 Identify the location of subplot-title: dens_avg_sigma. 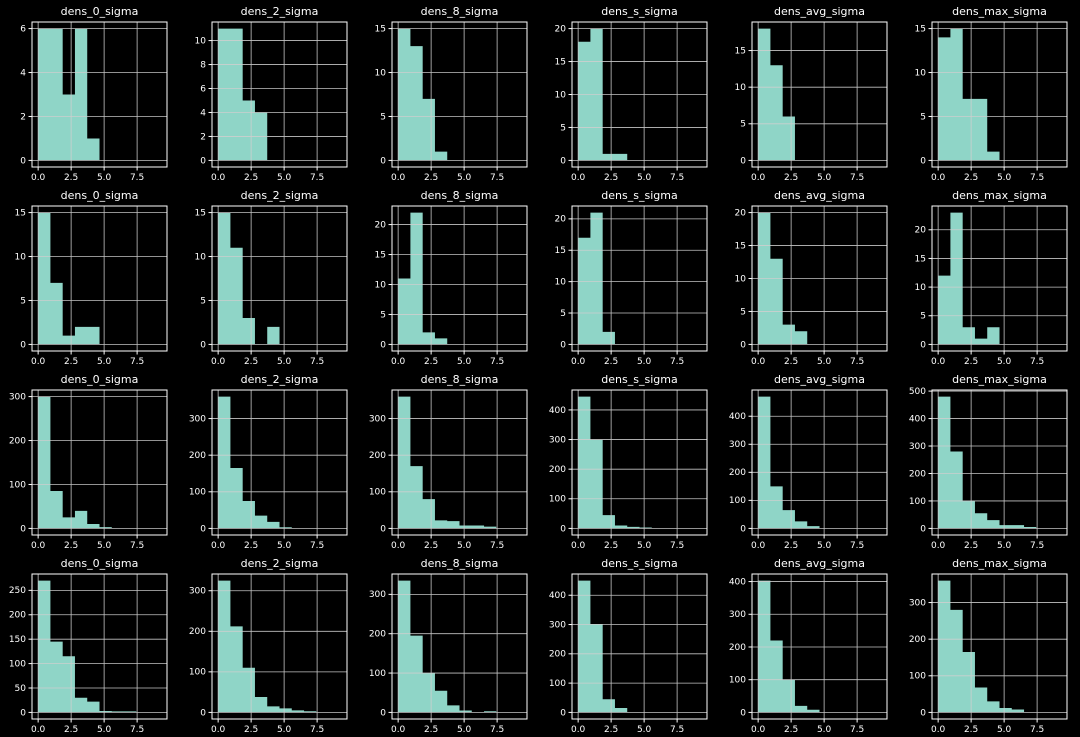
(819, 11).